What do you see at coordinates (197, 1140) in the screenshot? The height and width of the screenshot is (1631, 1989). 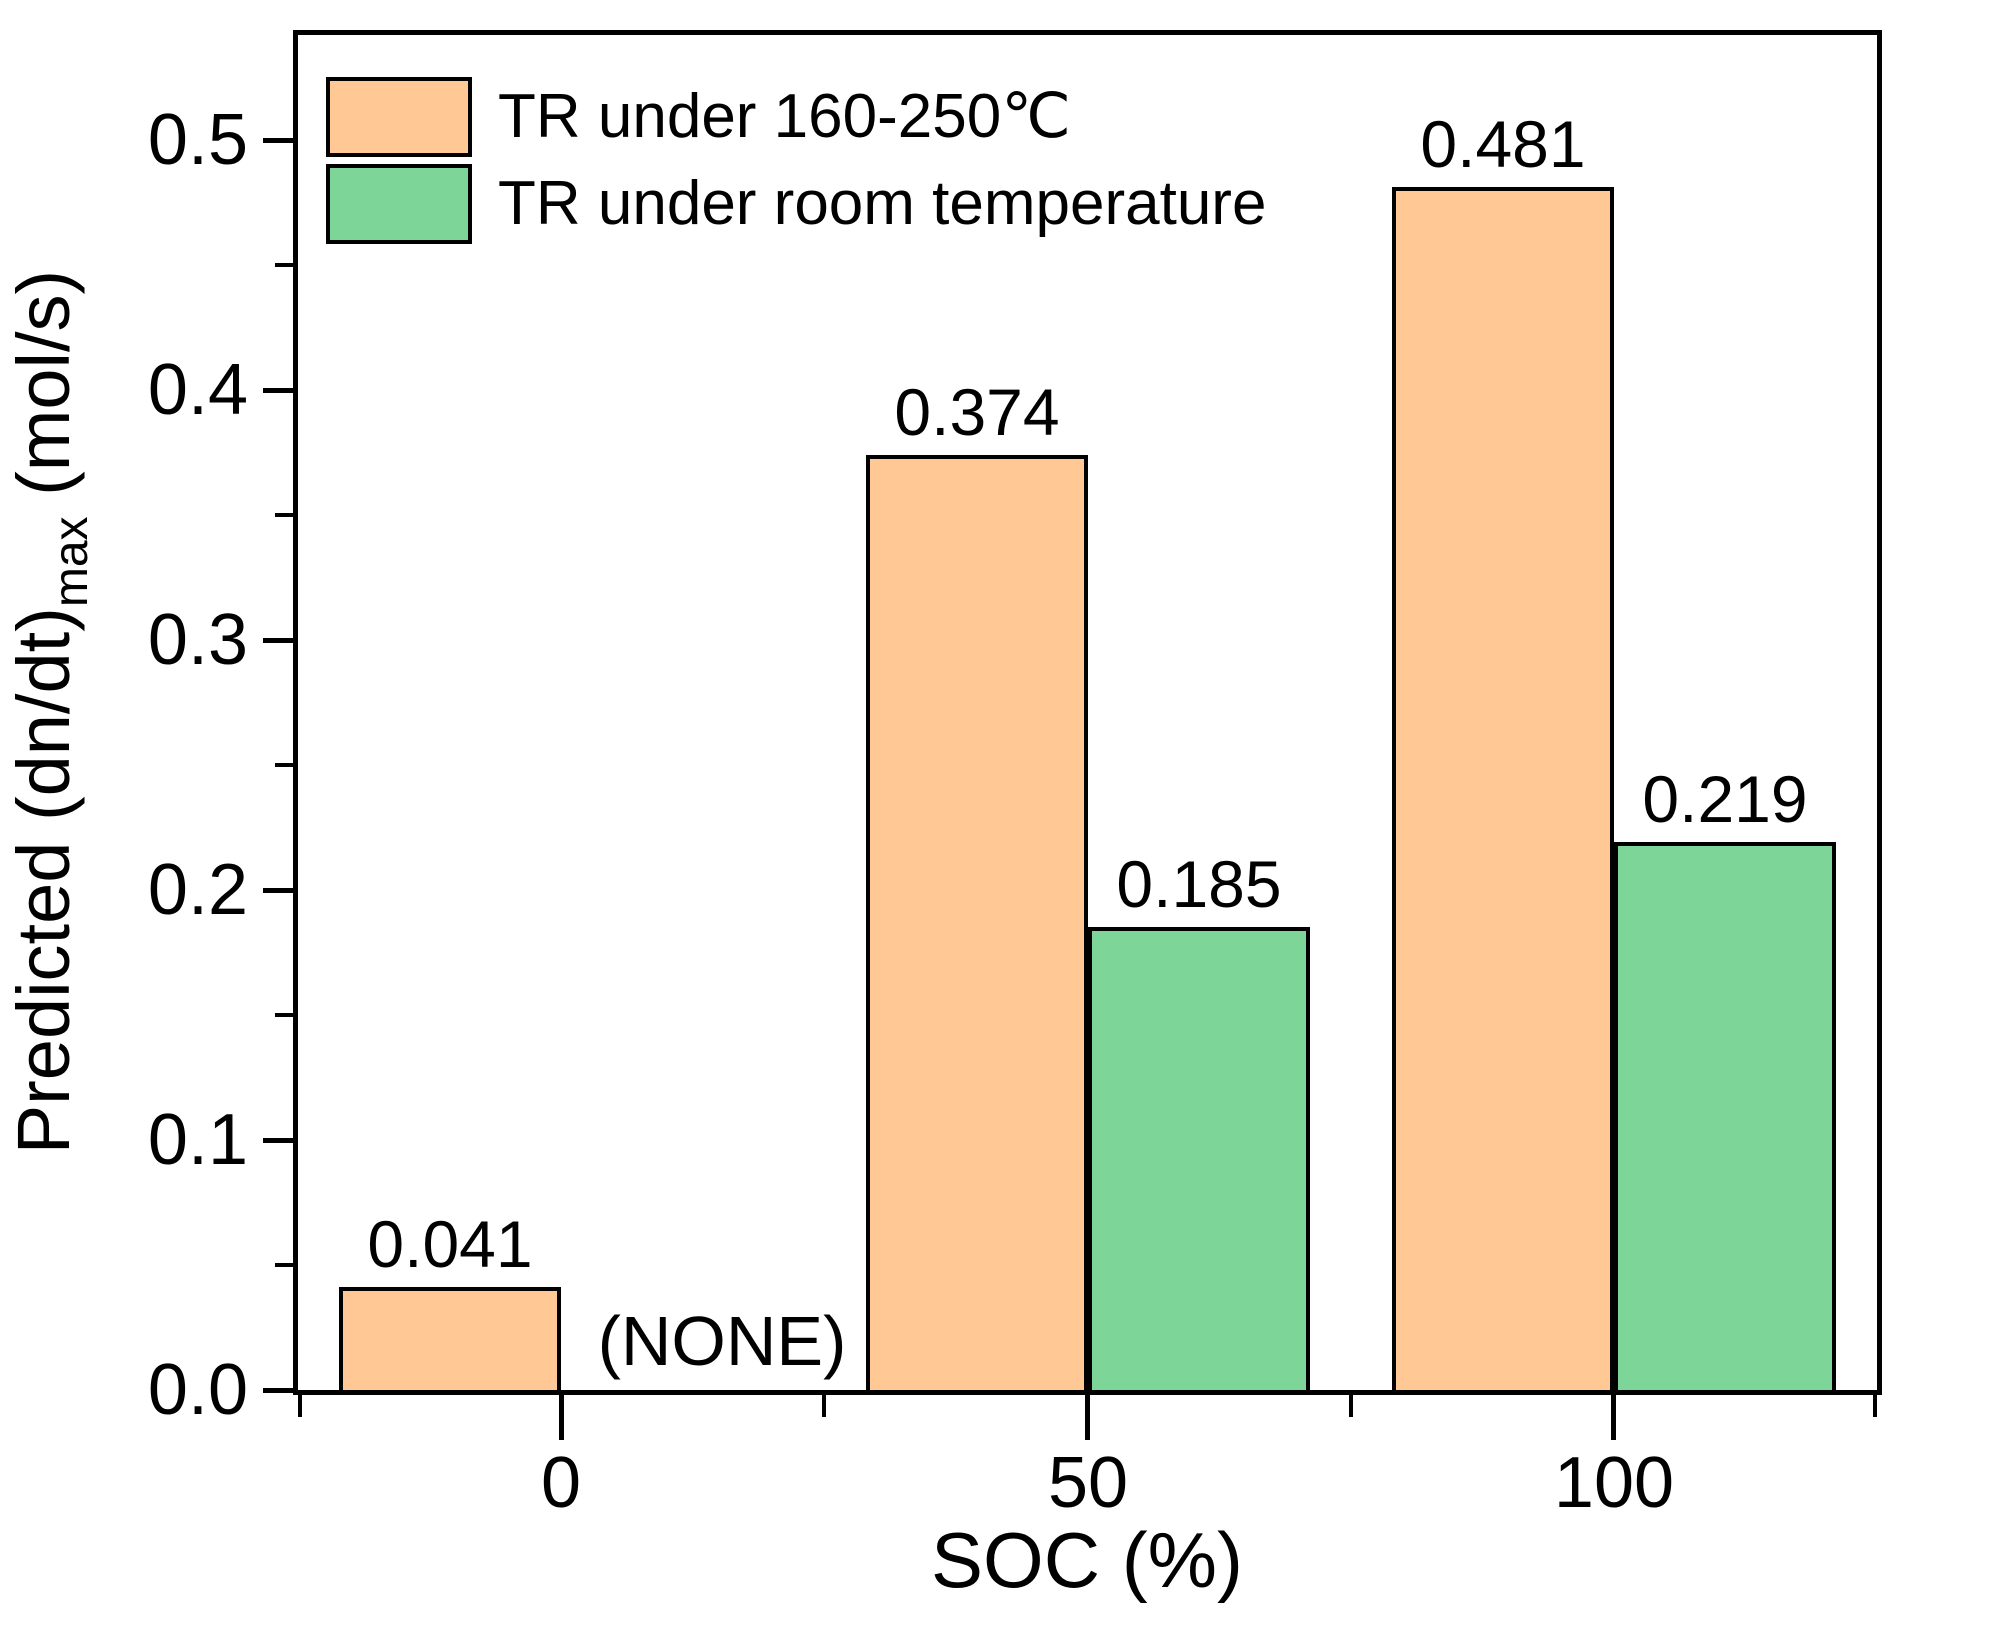 I see `y-axis-tick-label: 0.1` at bounding box center [197, 1140].